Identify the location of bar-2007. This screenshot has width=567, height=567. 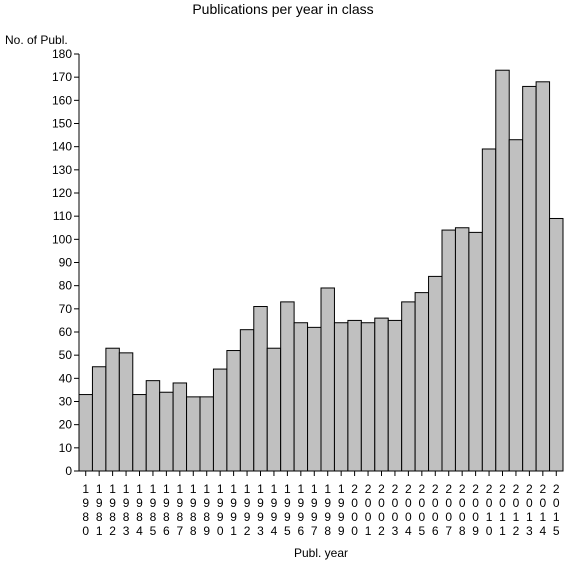
(448, 350).